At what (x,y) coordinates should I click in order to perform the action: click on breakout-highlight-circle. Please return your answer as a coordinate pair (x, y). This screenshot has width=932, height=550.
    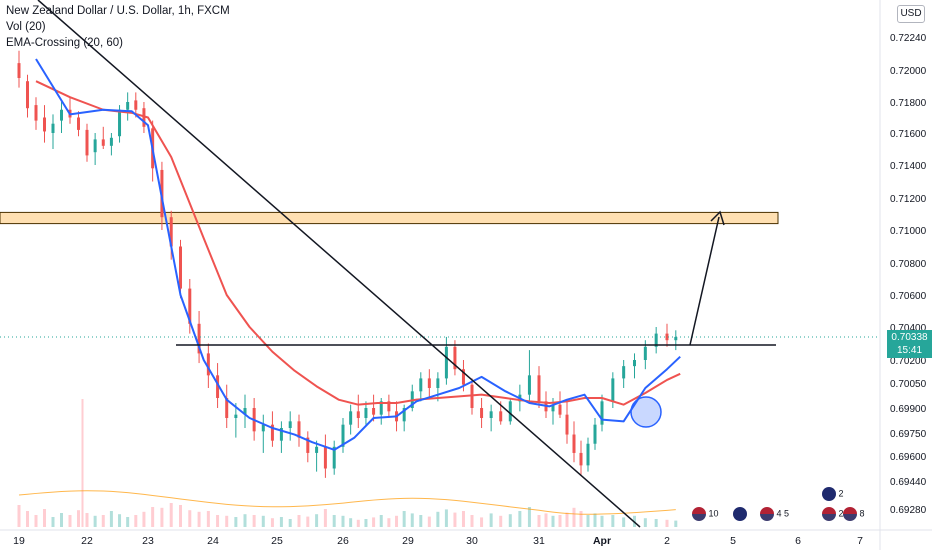
    Looking at the image, I should click on (646, 412).